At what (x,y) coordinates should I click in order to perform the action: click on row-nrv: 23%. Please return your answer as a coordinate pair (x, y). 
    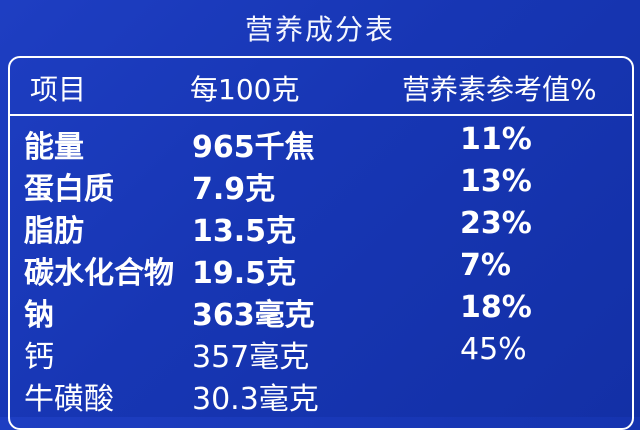
    Looking at the image, I should click on (496, 223).